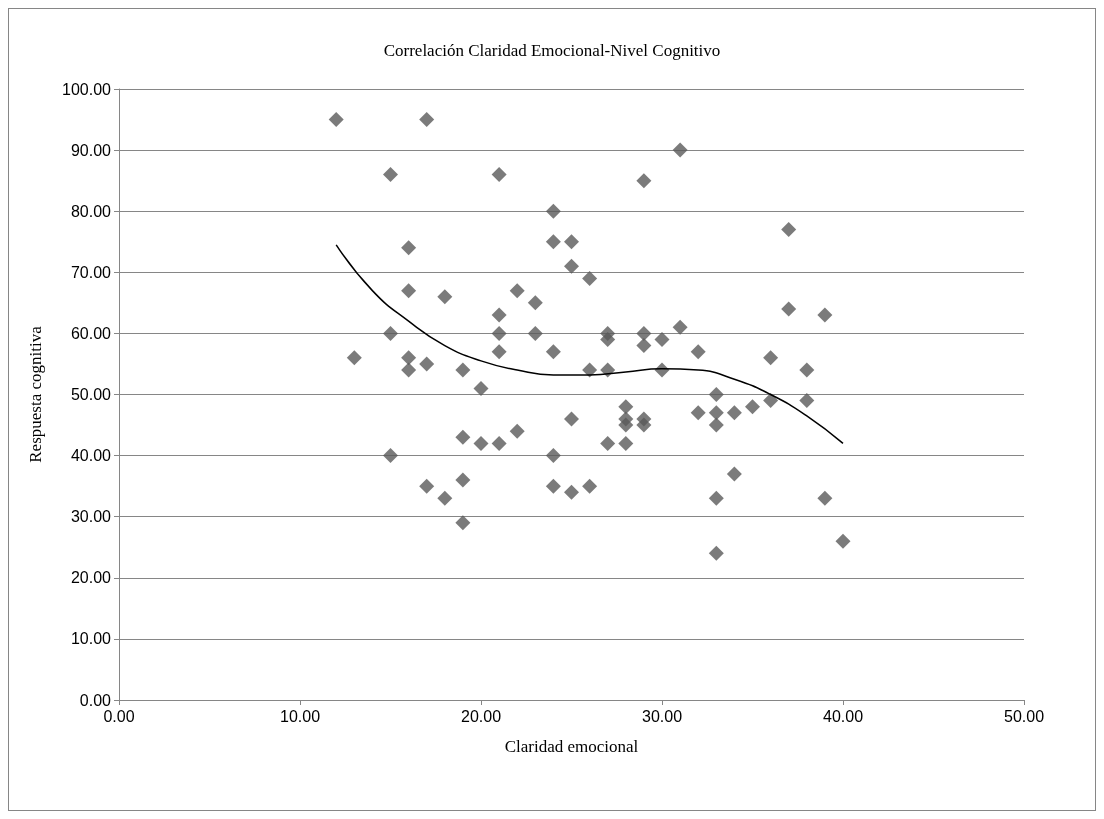  What do you see at coordinates (91, 517) in the screenshot?
I see `y-tick-label: 30.00` at bounding box center [91, 517].